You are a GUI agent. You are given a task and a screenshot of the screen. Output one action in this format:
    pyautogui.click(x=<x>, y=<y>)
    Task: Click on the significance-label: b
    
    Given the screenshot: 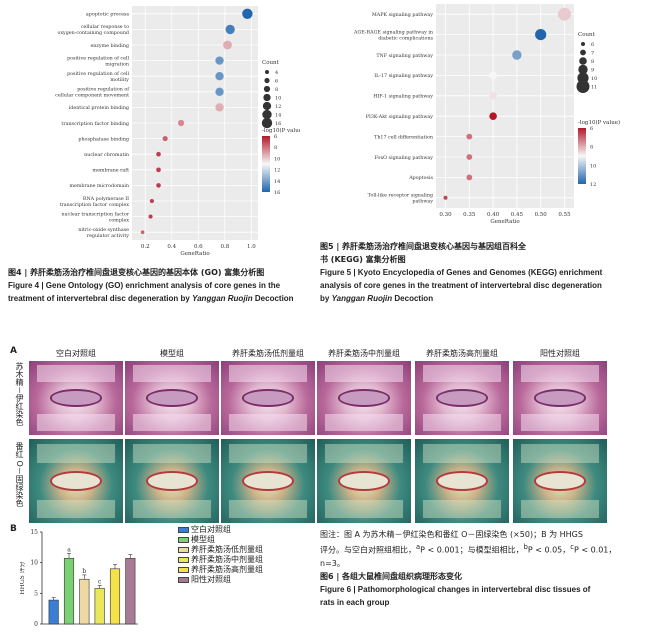 What is the action you would take?
    pyautogui.click(x=84, y=571)
    